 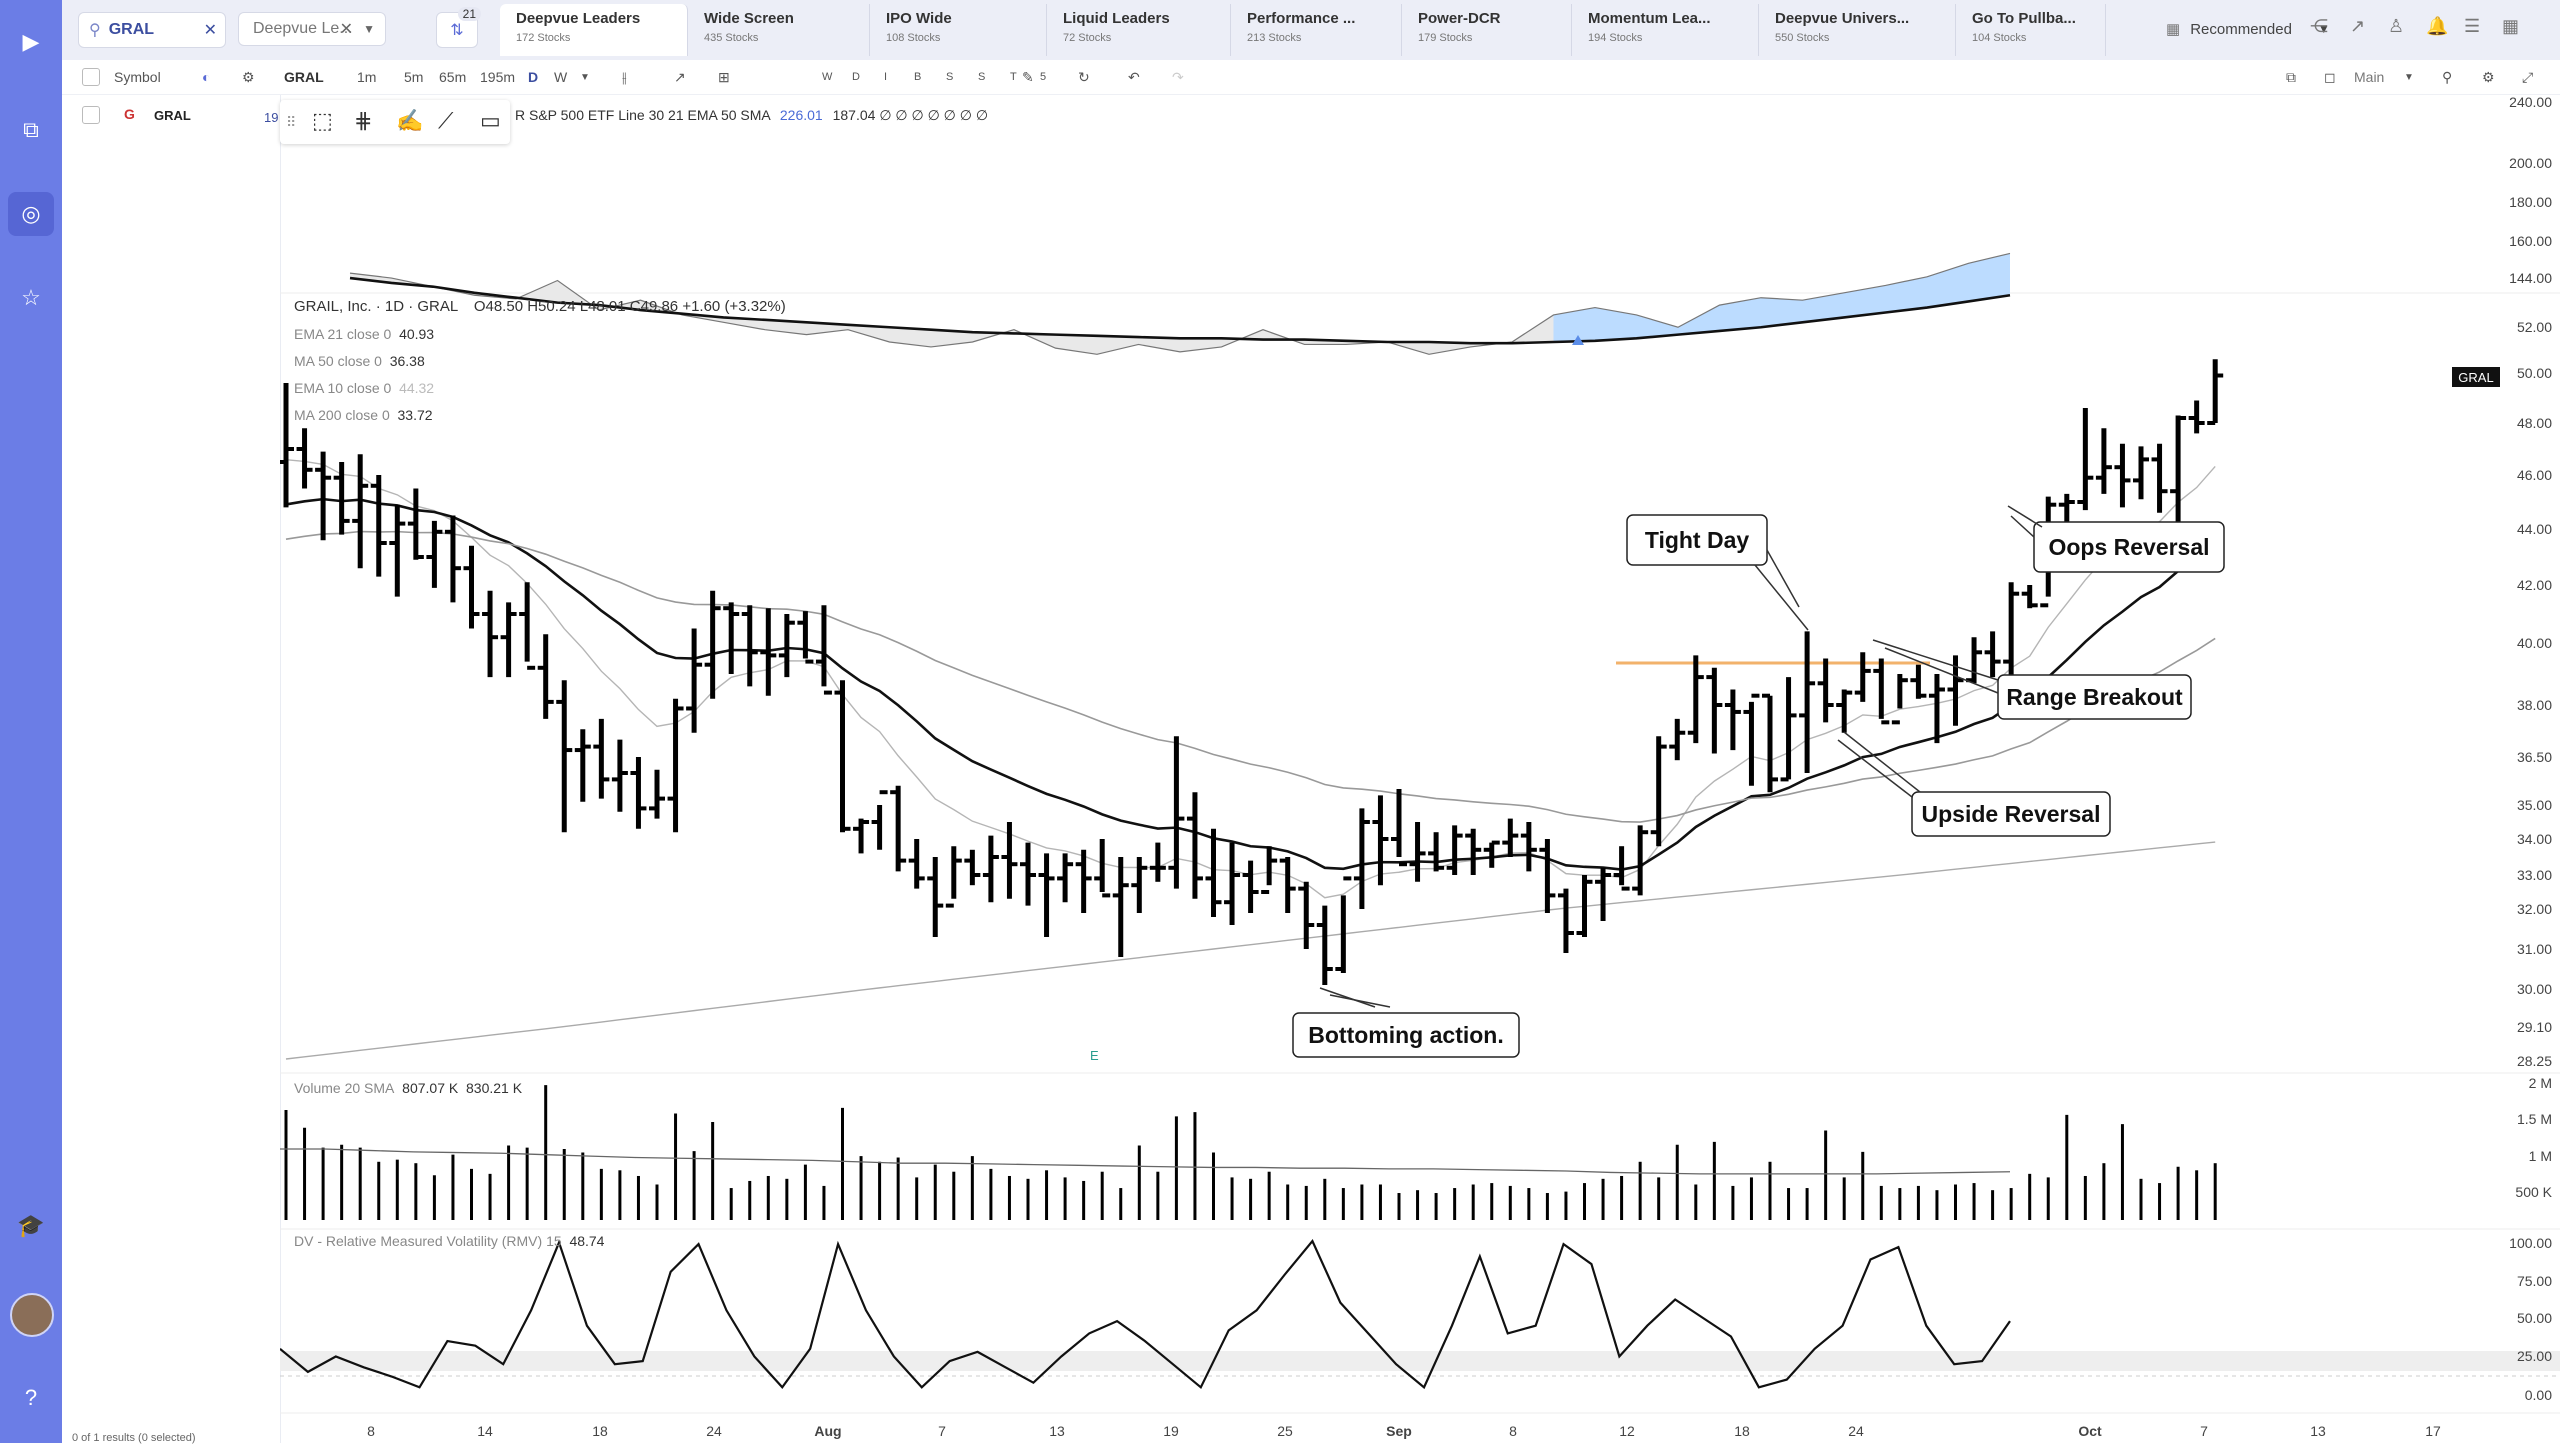 I want to click on overlay-positive-fill, so click(x=1781, y=297).